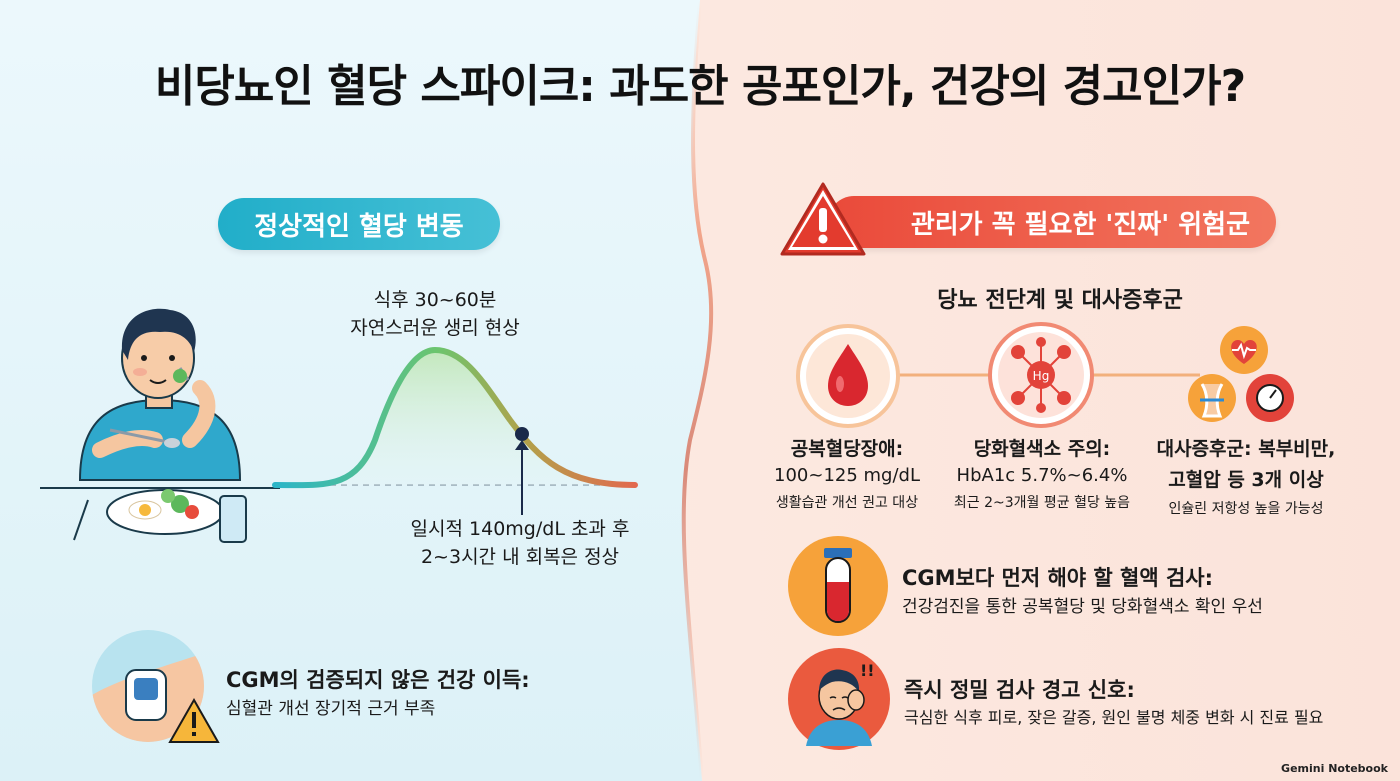 The image size is (1400, 781). What do you see at coordinates (823, 219) in the screenshot?
I see `warning-icon` at bounding box center [823, 219].